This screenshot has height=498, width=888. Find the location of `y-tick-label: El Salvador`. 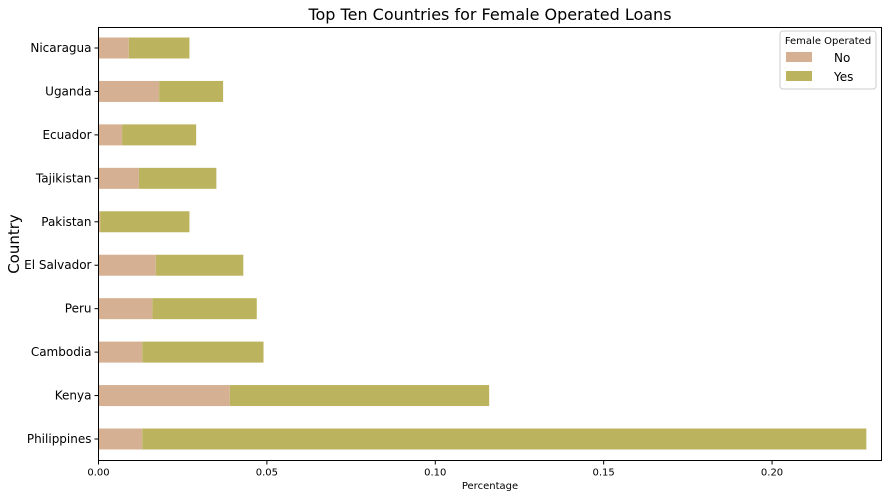

y-tick-label: El Salvador is located at coordinates (57, 265).